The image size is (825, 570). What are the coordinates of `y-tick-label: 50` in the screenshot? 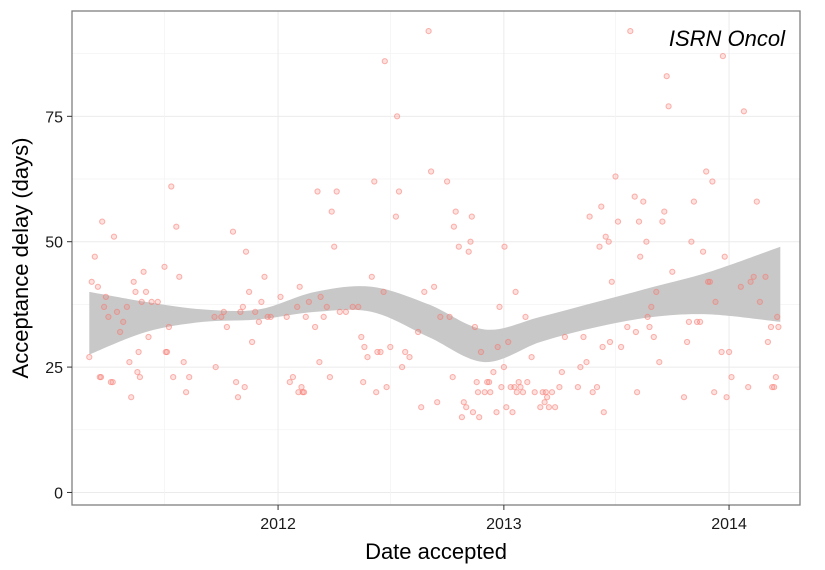 It's located at (54, 243).